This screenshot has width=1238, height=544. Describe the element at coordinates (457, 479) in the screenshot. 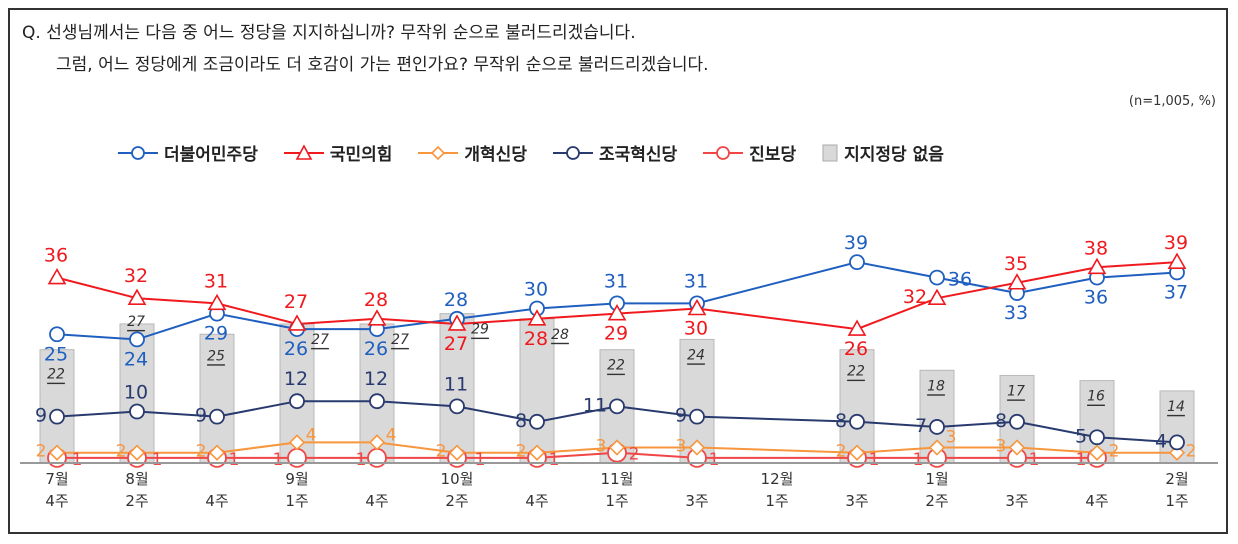

I see `x-tick-label: 10월` at that location.